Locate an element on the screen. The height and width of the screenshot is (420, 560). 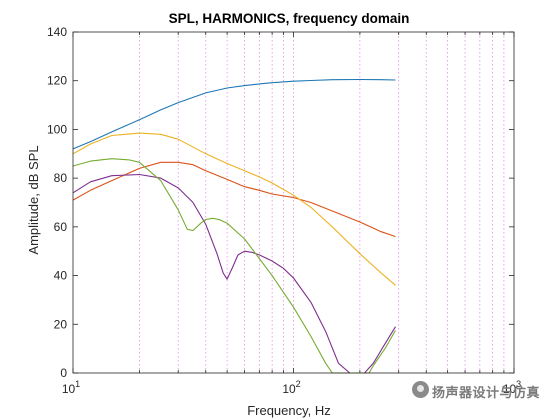
y-tick-label: 140 is located at coordinates (57, 32).